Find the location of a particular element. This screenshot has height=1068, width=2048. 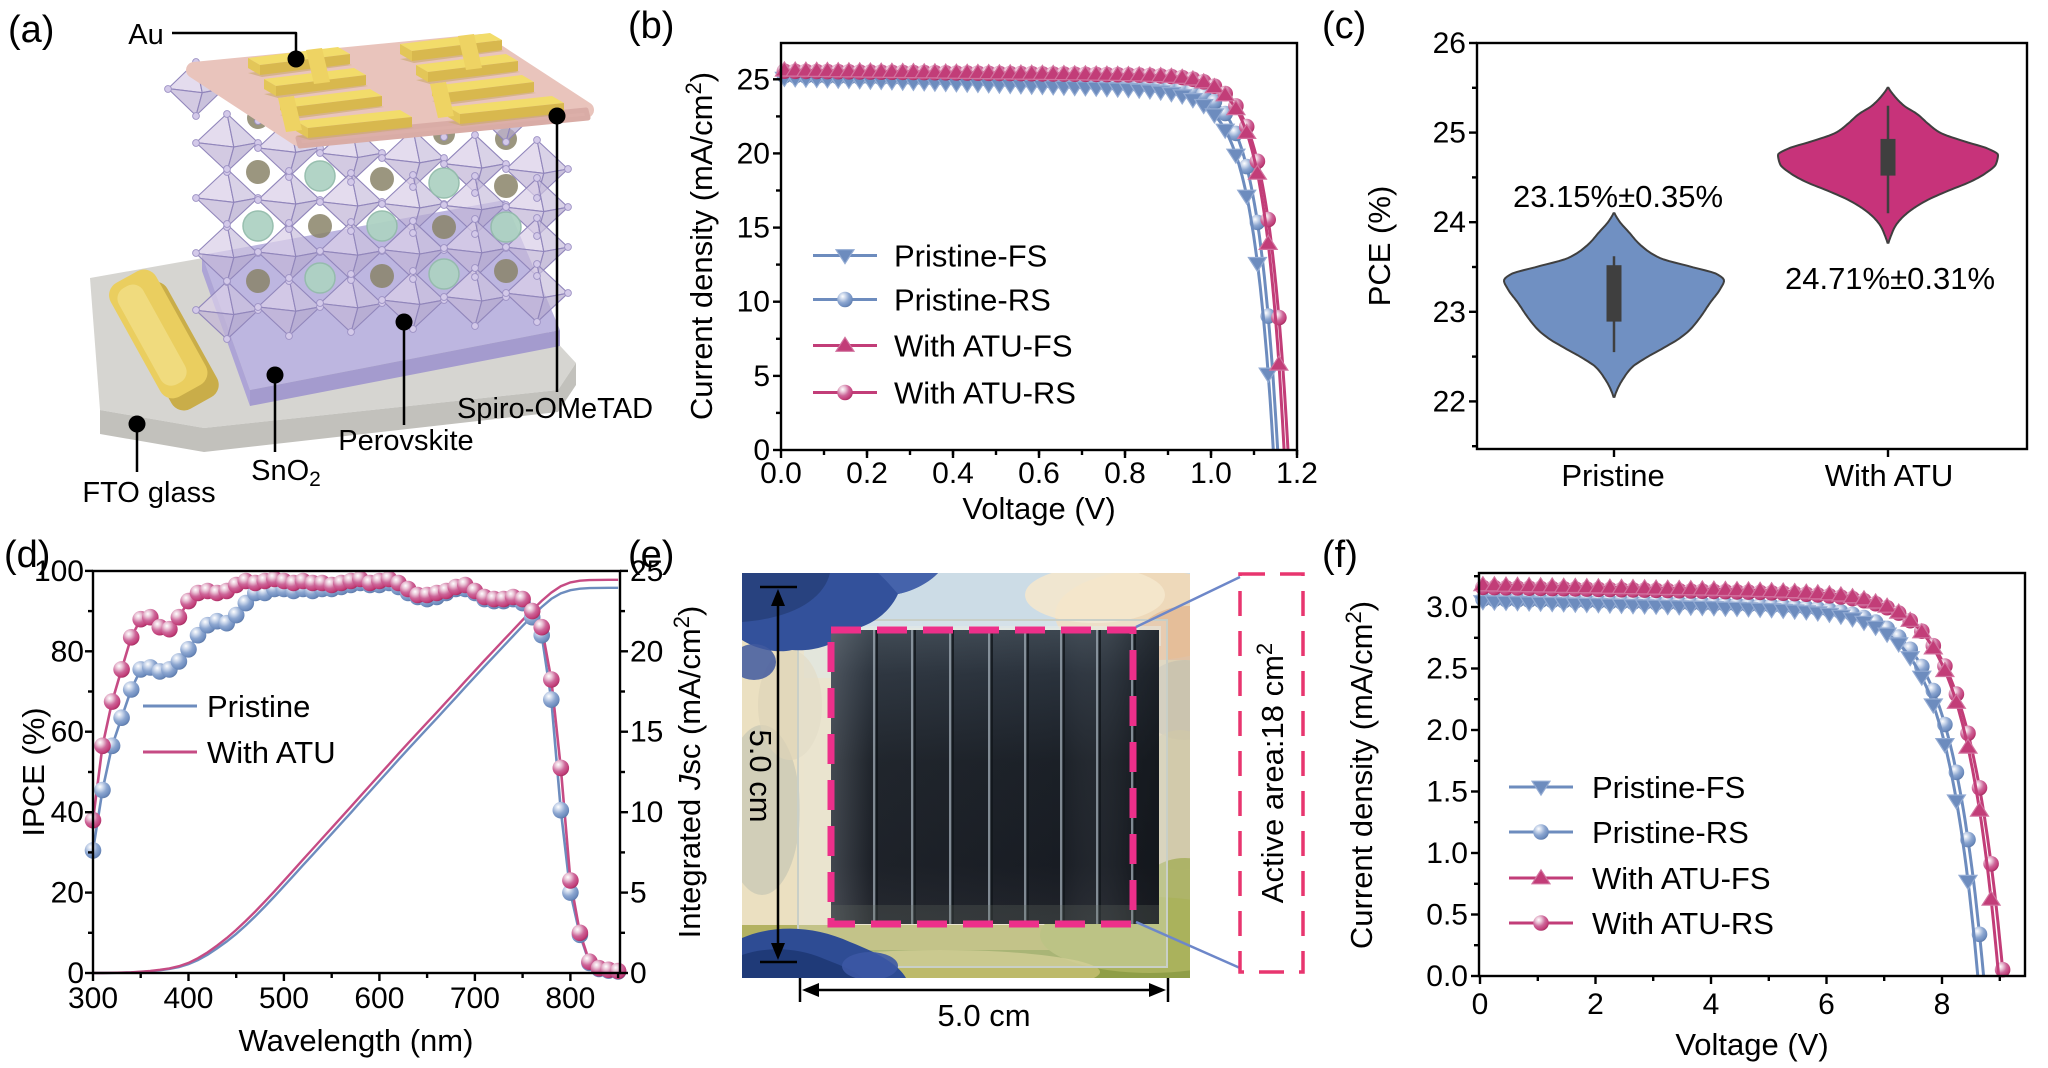

svg-text: 6 is located at coordinates (1826, 1004).